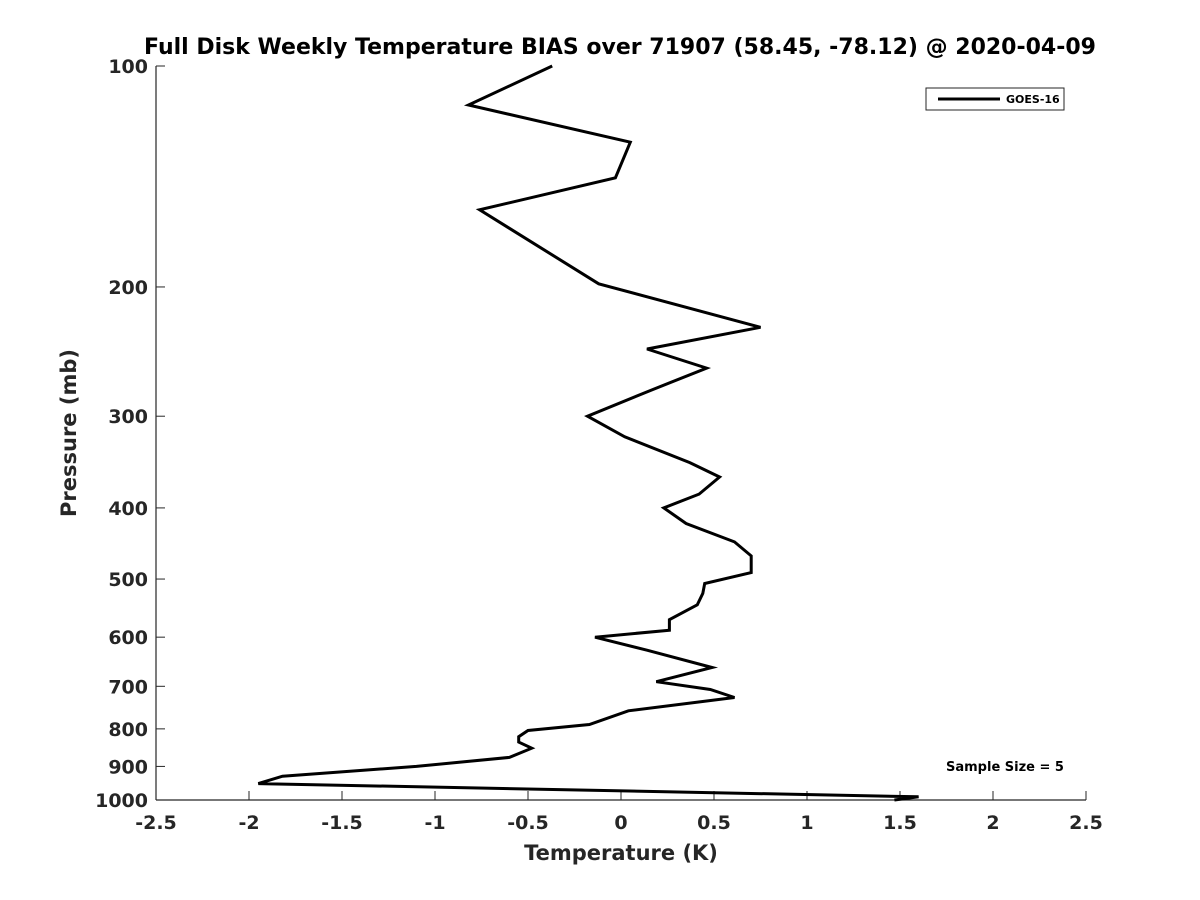 This screenshot has height=900, width=1200. What do you see at coordinates (128, 730) in the screenshot?
I see `y-tick-label: 800` at bounding box center [128, 730].